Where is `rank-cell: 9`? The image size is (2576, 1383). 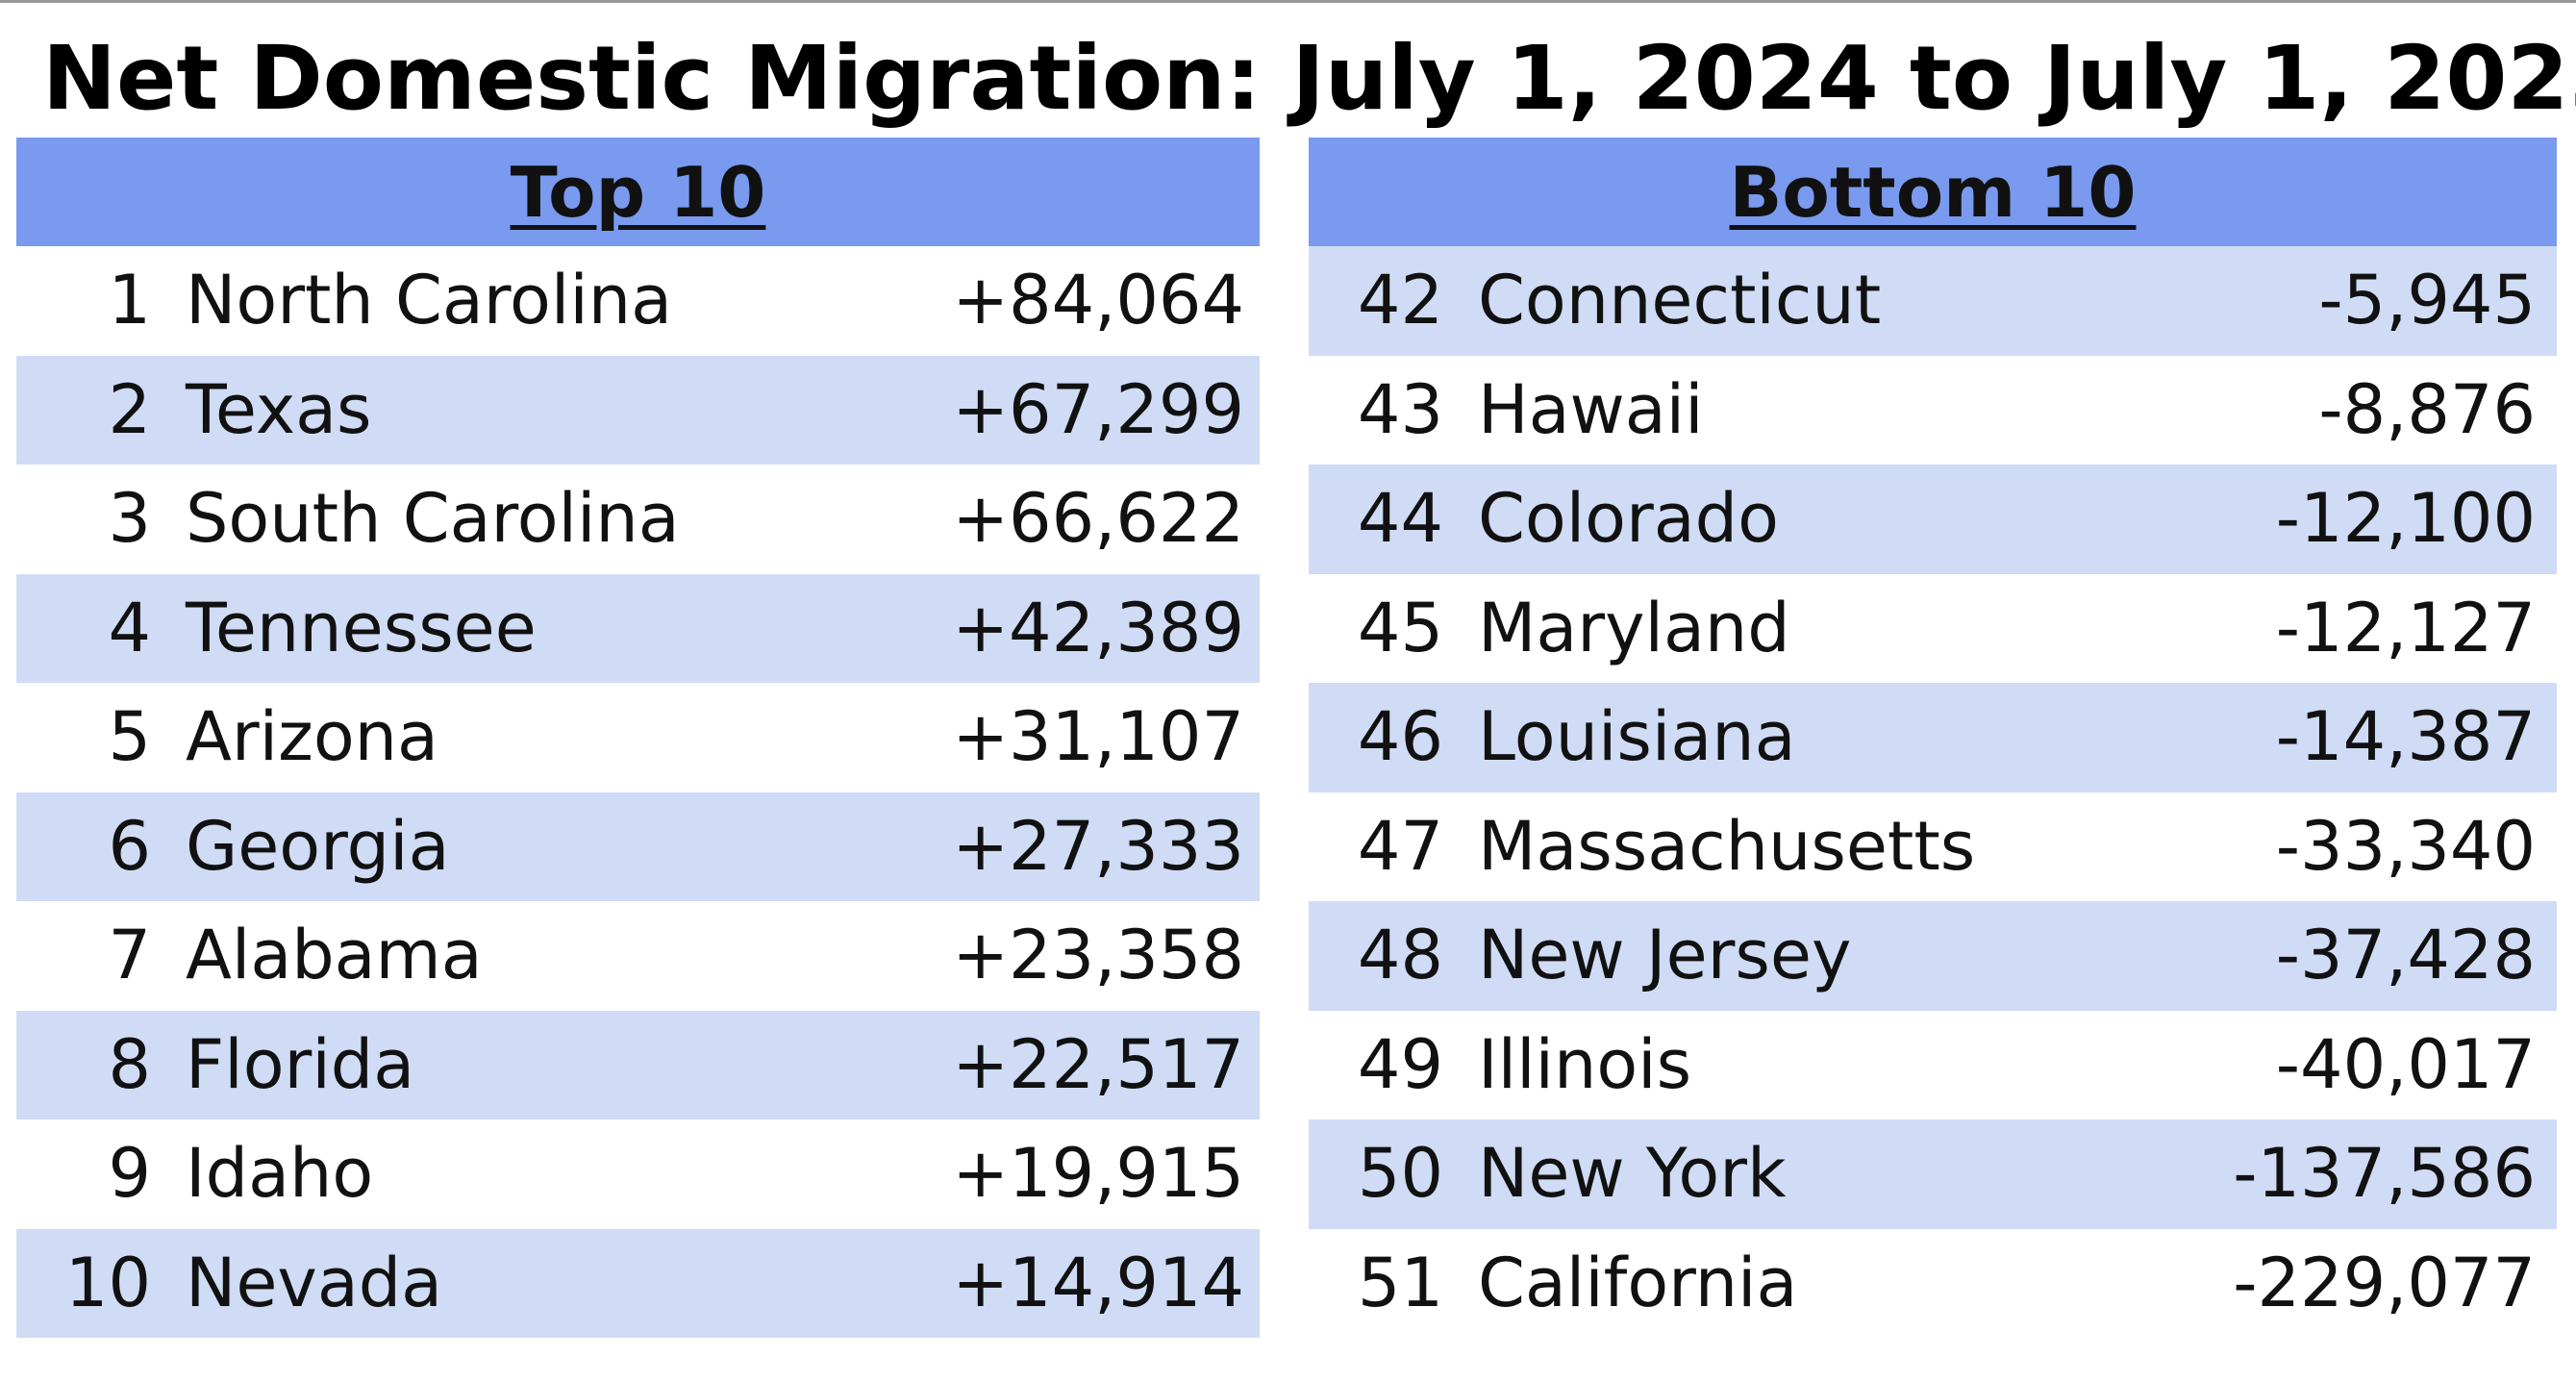
rank-cell: 9 is located at coordinates (129, 1174).